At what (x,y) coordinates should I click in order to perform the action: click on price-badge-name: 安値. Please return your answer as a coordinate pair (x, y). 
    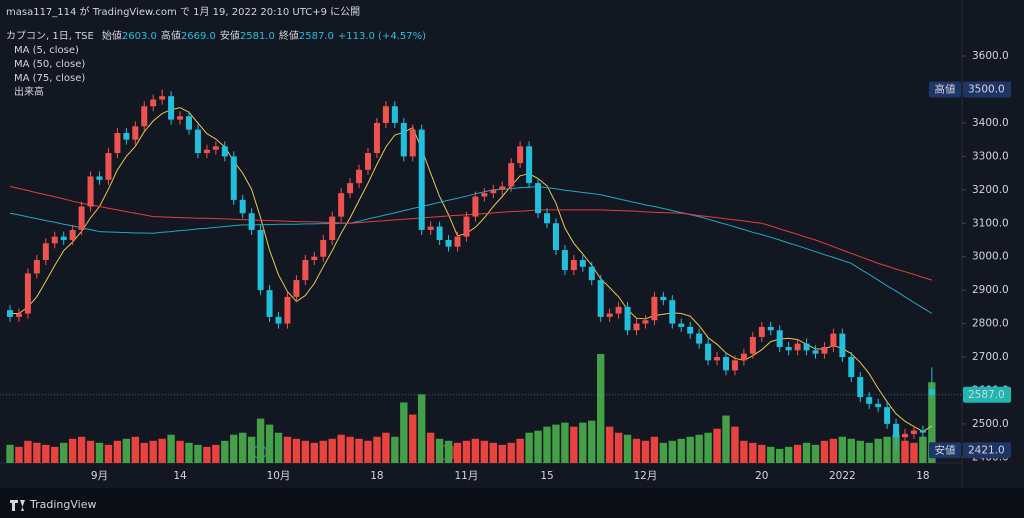
    Looking at the image, I should click on (945, 449).